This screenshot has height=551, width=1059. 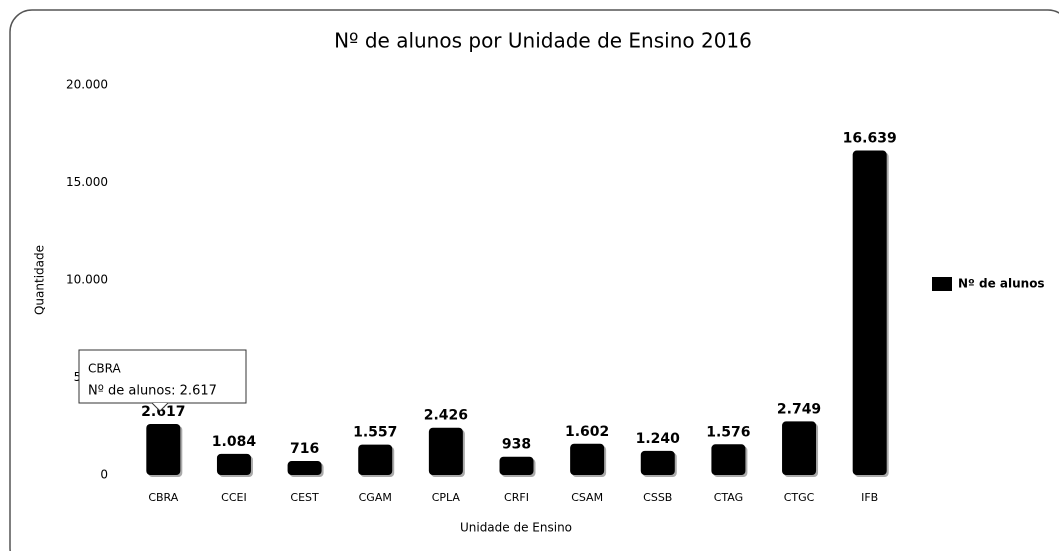 What do you see at coordinates (375, 497) in the screenshot?
I see `x-tick-label: CGAM` at bounding box center [375, 497].